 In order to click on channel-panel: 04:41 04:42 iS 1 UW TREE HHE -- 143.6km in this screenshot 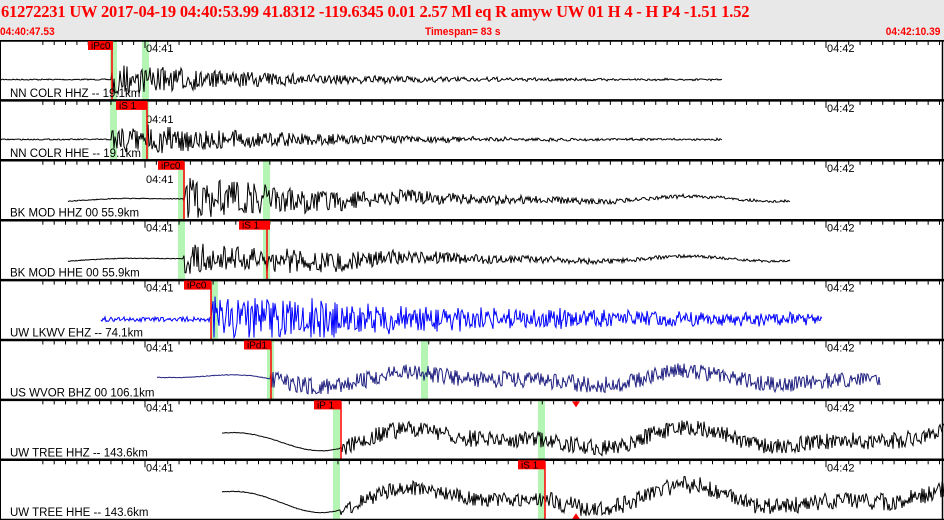, I will do `click(472, 489)`.